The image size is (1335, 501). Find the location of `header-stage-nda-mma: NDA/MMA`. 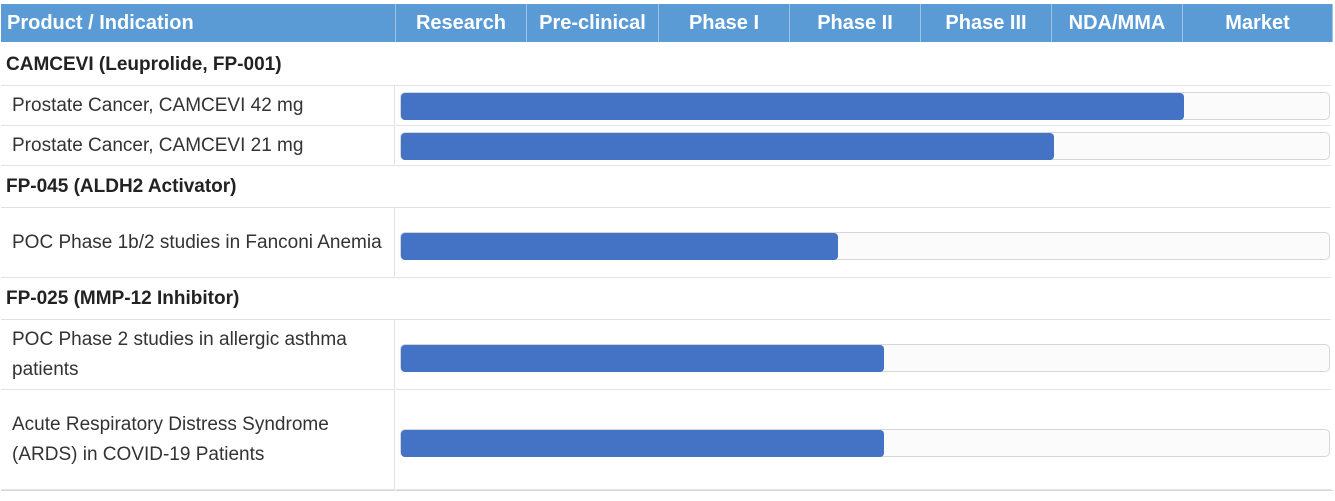

header-stage-nda-mma: NDA/MMA is located at coordinates (1117, 23).